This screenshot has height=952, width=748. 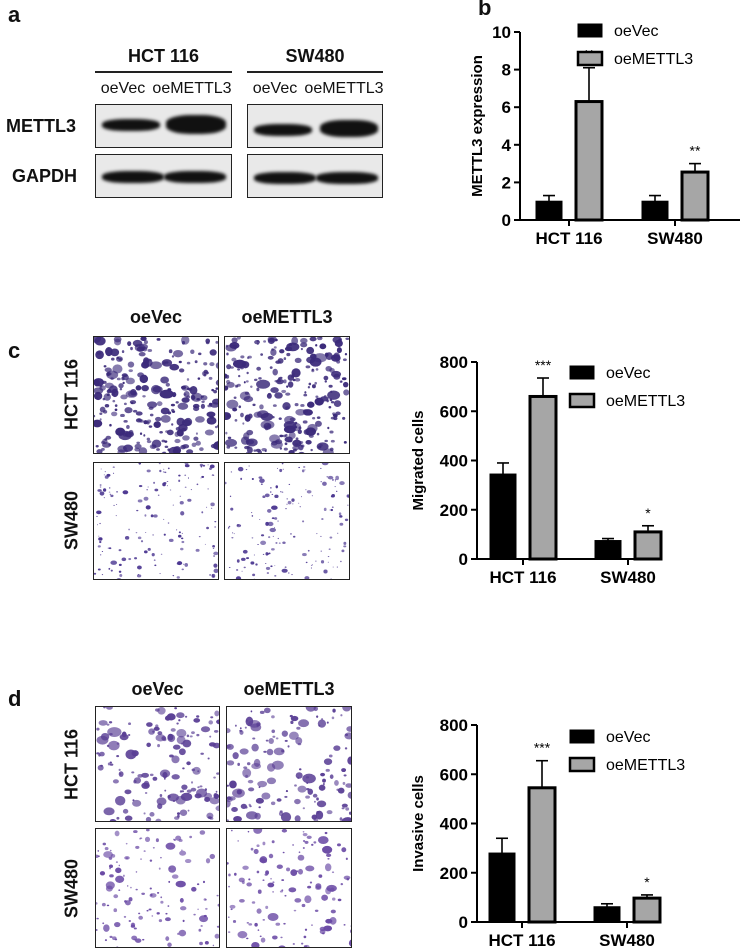 I want to click on y-axis-label: Migrated cells, so click(x=418, y=460).